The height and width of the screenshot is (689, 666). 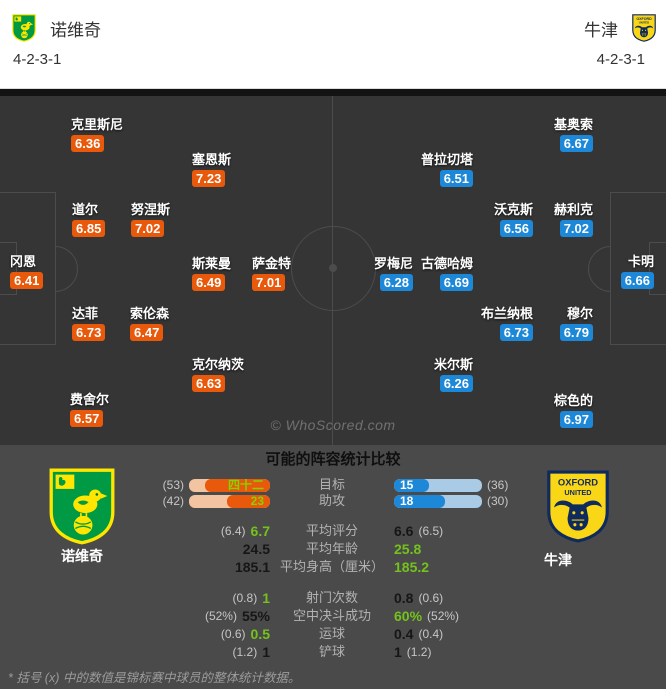 I want to click on player-name: 古德哈姆, so click(x=446, y=263).